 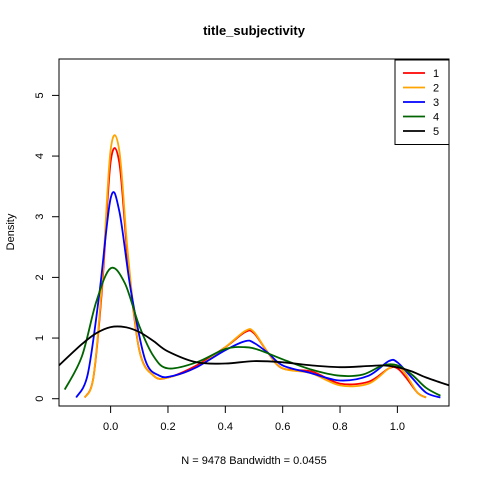 What do you see at coordinates (110, 427) in the screenshot?
I see `x-tick-label: 0.0` at bounding box center [110, 427].